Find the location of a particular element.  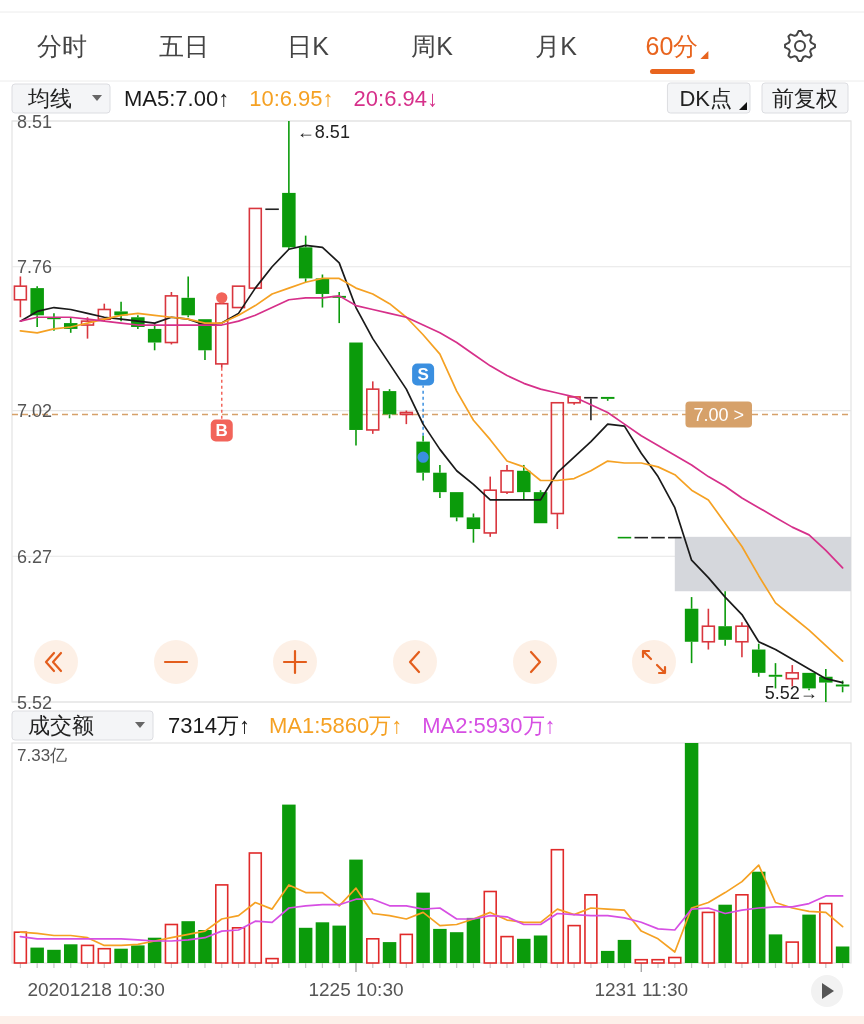

text: 均线 is located at coordinates (49, 98).